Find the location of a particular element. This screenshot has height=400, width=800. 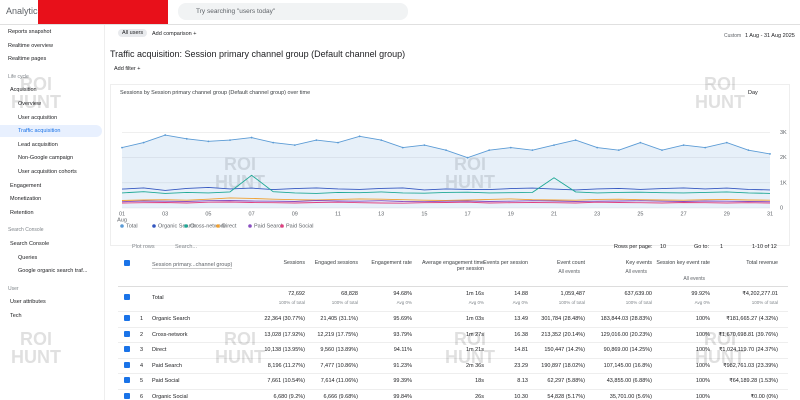

dimension-select: Session primary...channel group) is located at coordinates (192, 265).